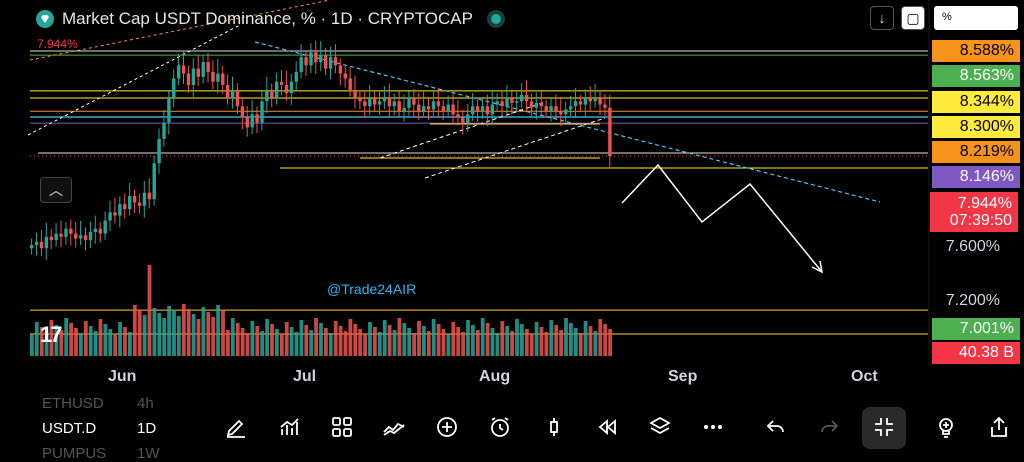 The image size is (1024, 462). Describe the element at coordinates (236, 427) in the screenshot. I see `pencil-icon` at that location.